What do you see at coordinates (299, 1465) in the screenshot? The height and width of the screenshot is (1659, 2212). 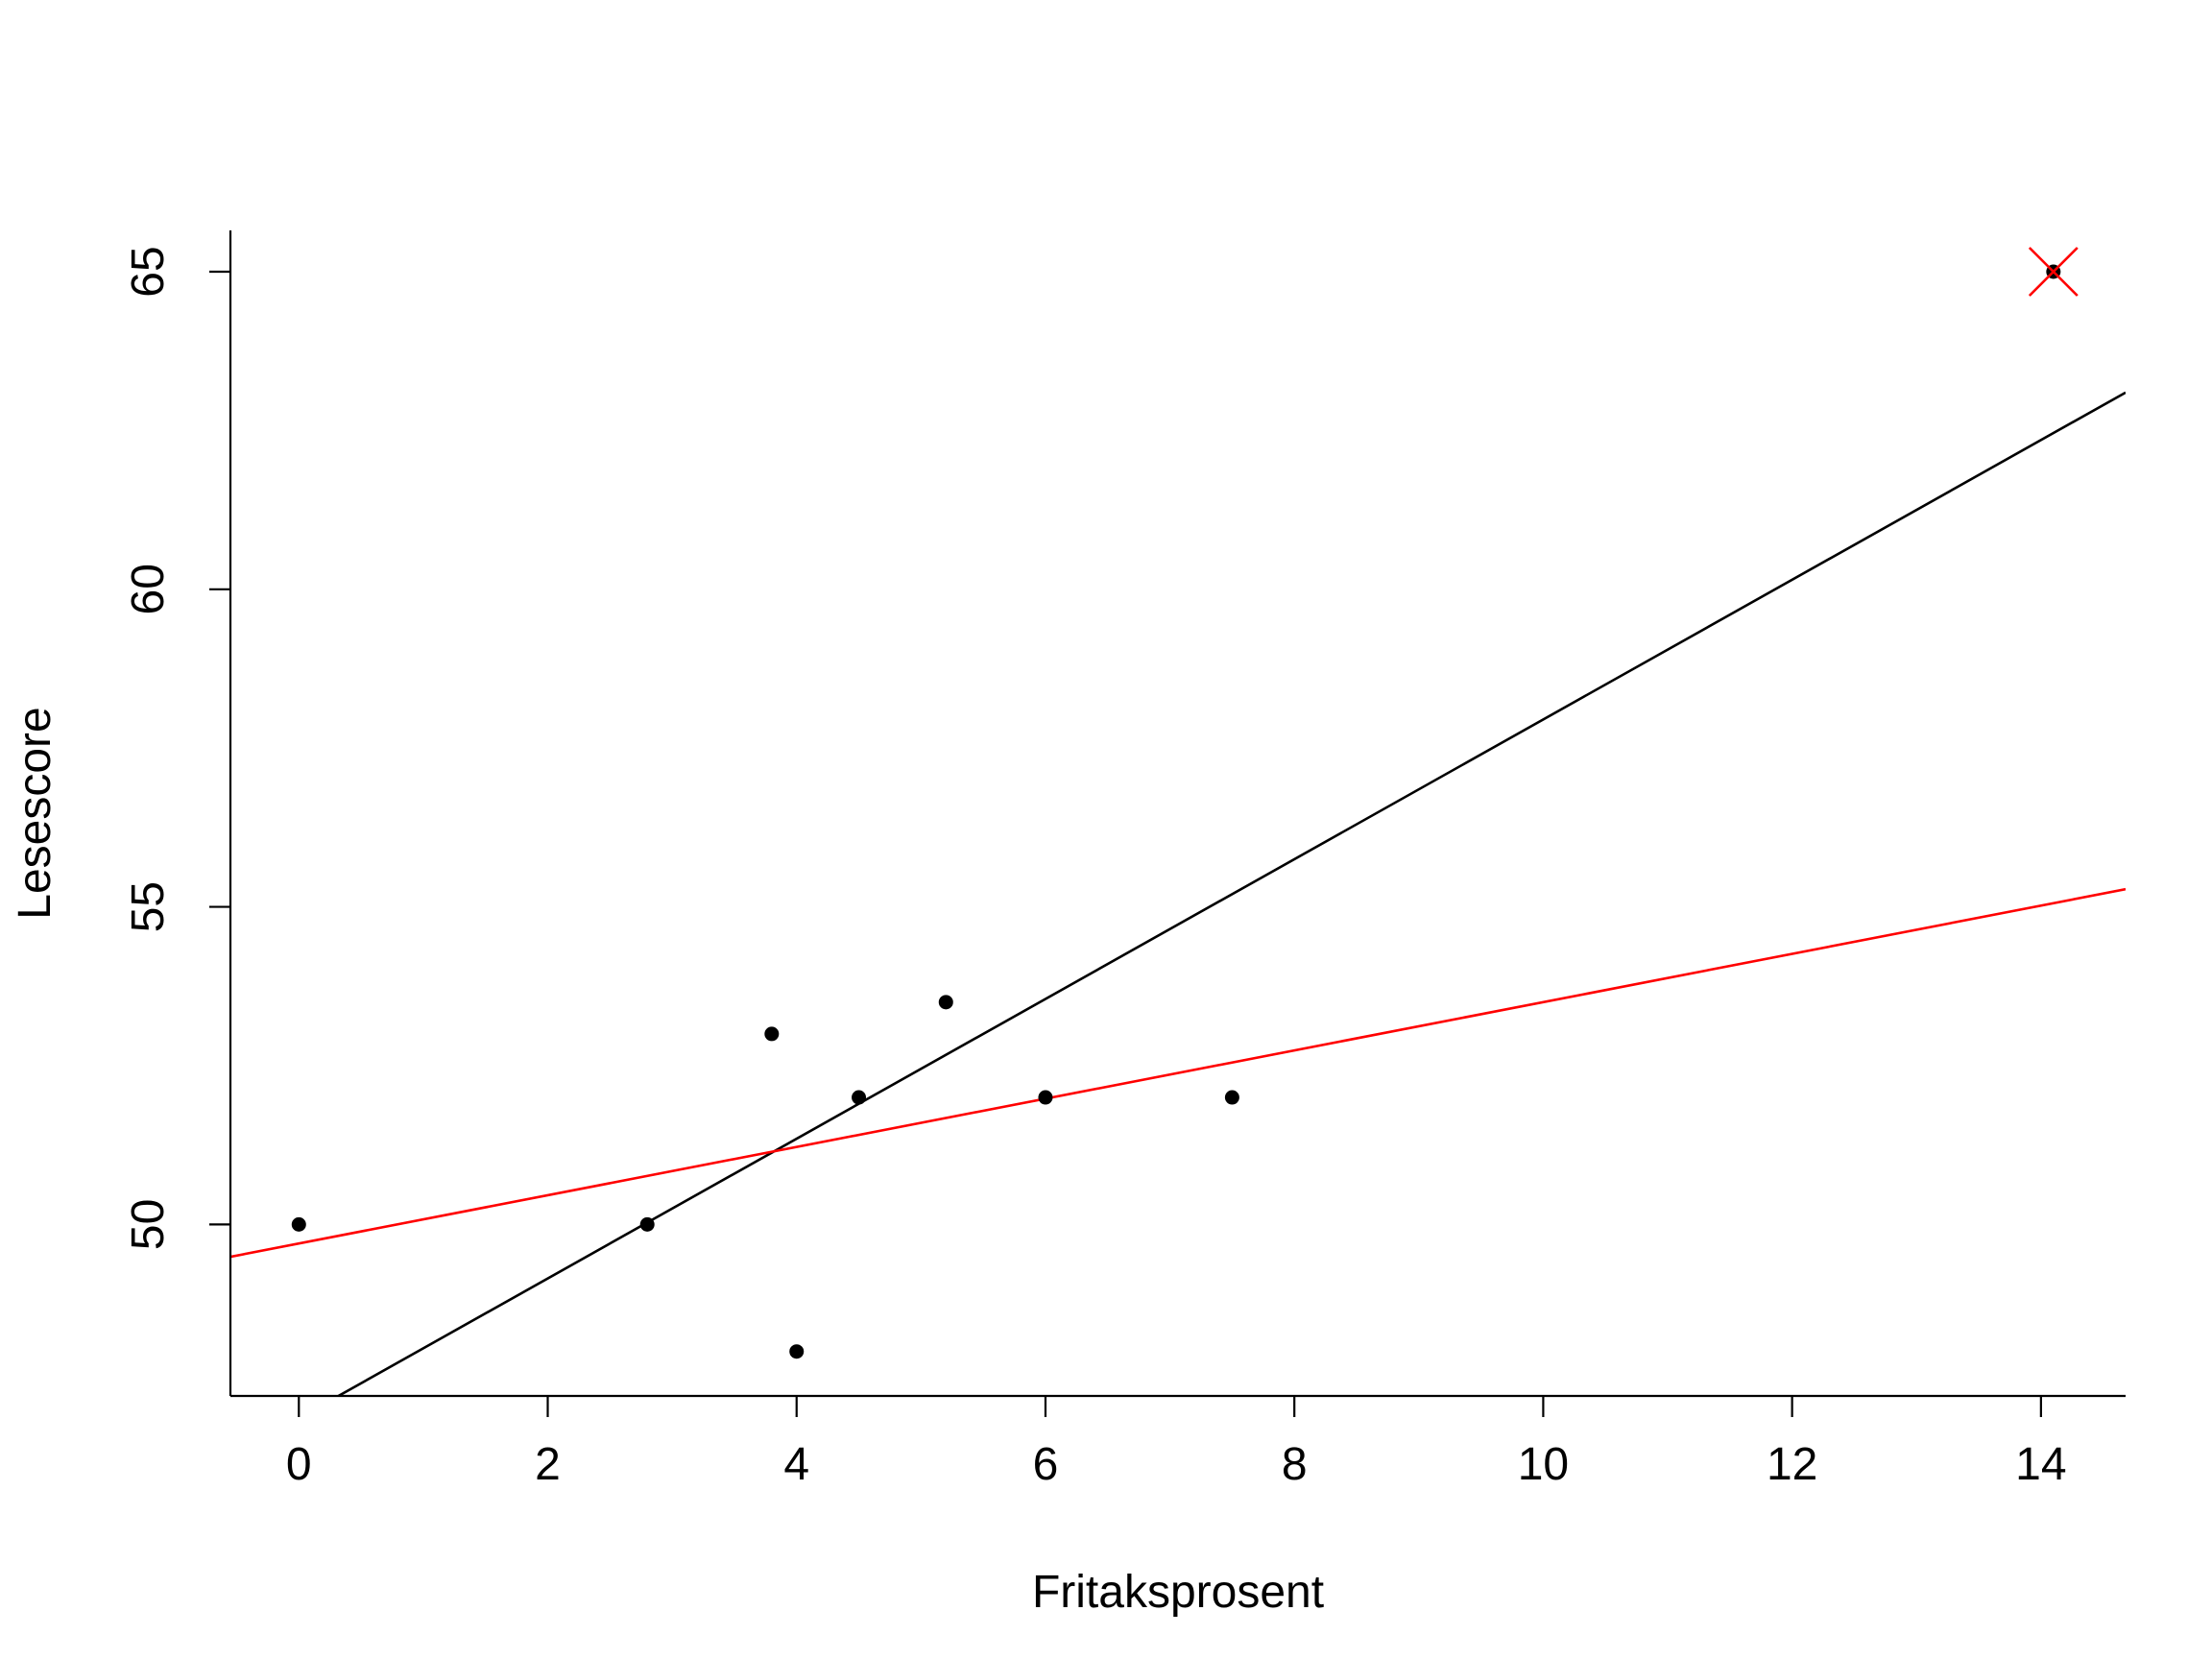 I see `x-tick-label: 0` at bounding box center [299, 1465].